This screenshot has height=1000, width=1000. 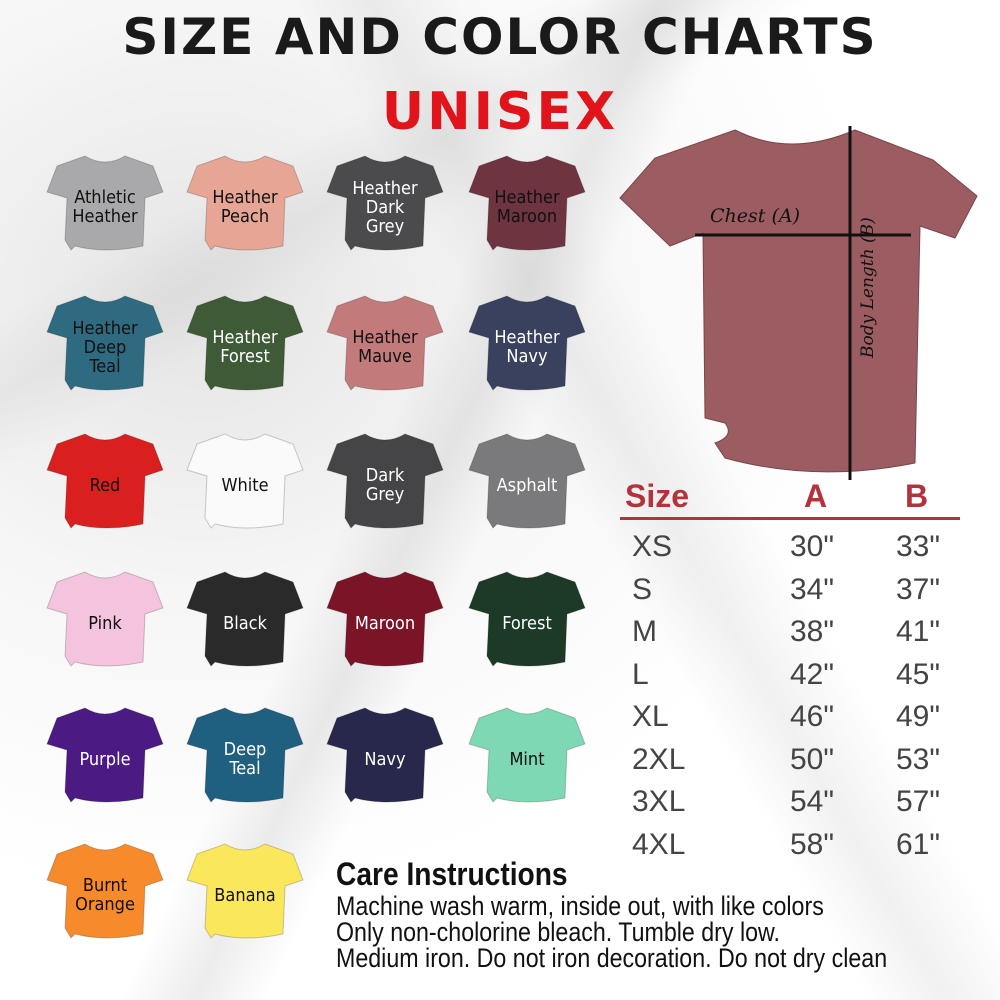 I want to click on chest-cell: 54", so click(x=812, y=801).